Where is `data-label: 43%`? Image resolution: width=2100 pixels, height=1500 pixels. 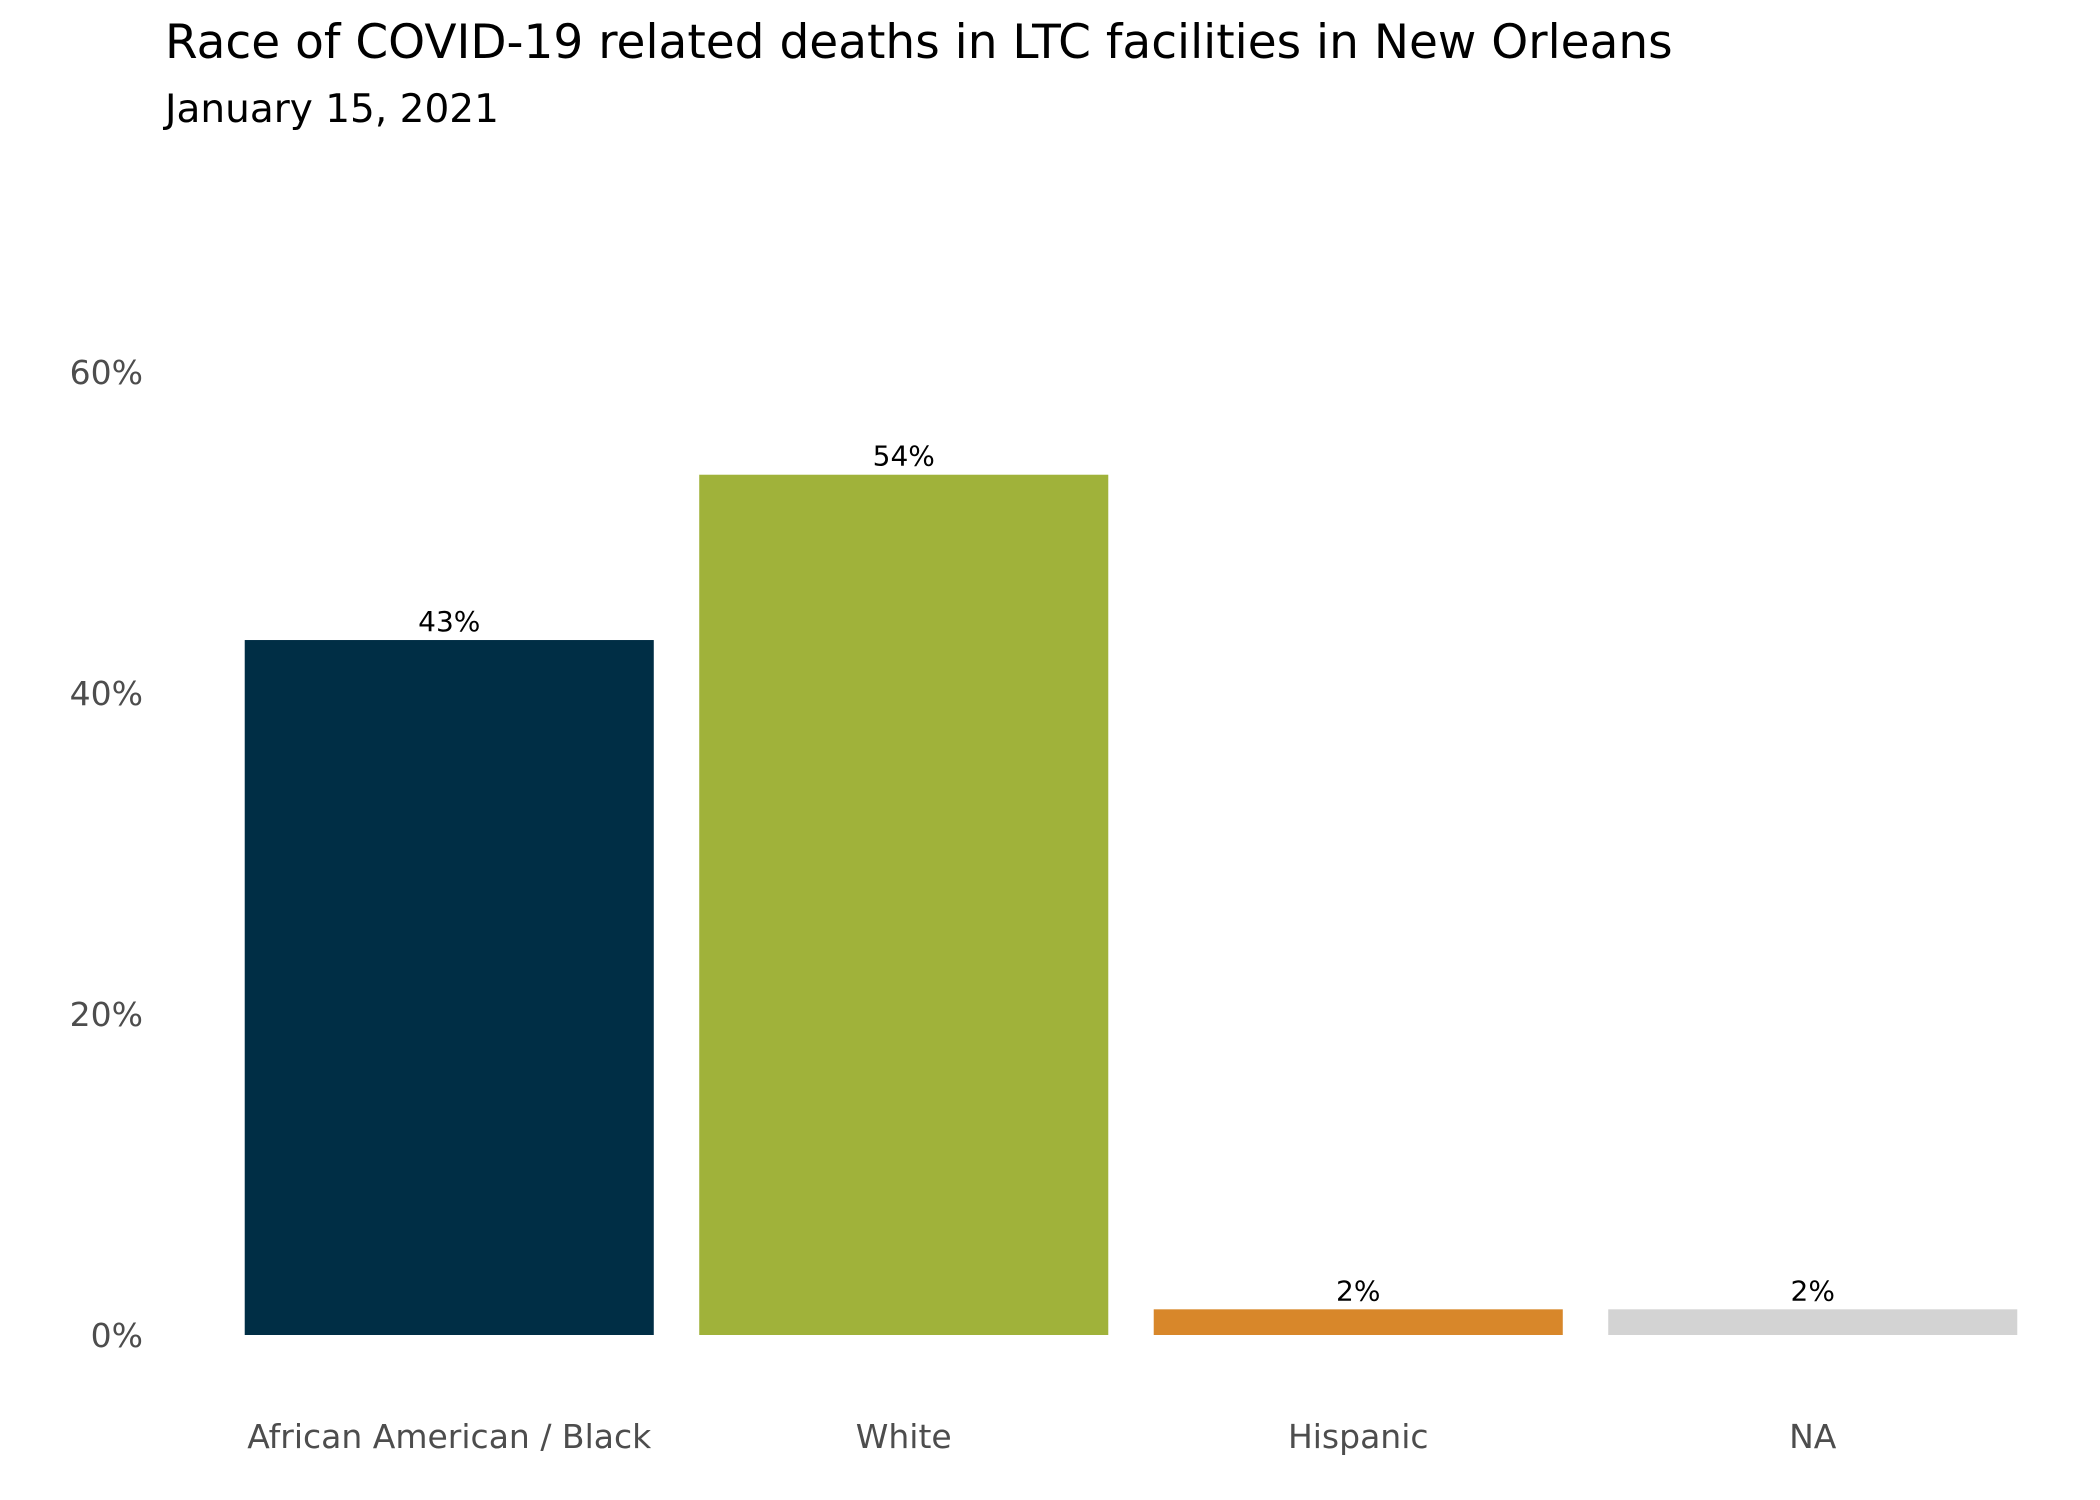 data-label: 43% is located at coordinates (449, 621).